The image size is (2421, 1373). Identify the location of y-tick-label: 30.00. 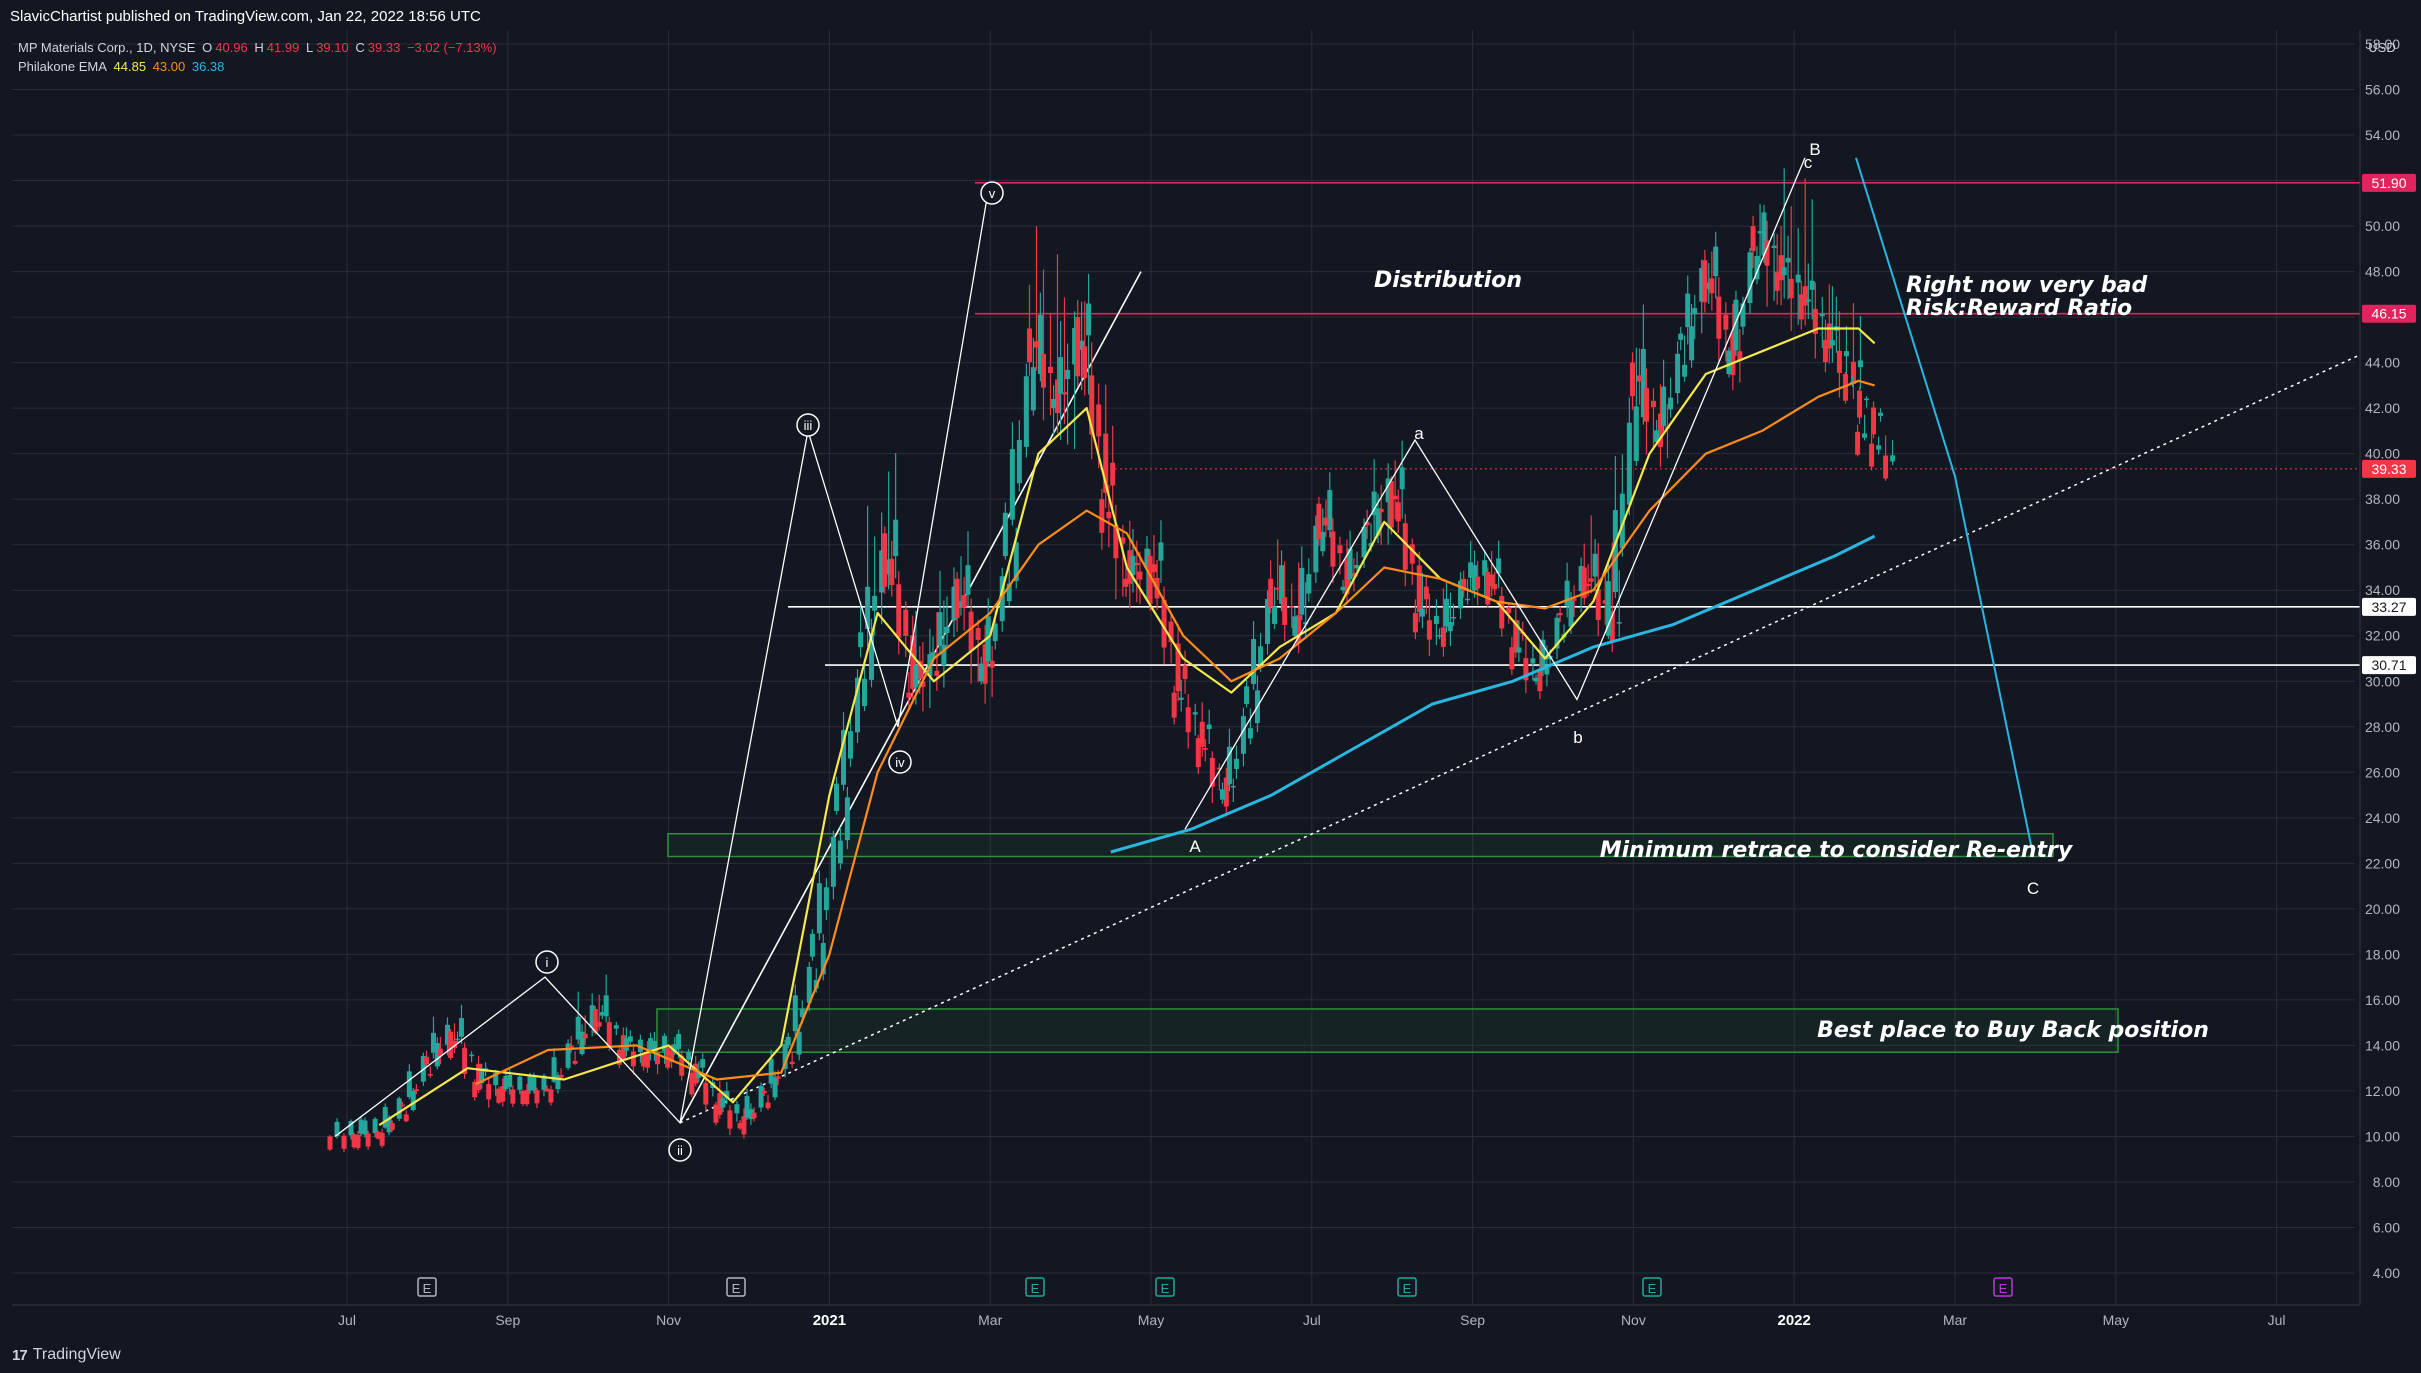
(2382, 681).